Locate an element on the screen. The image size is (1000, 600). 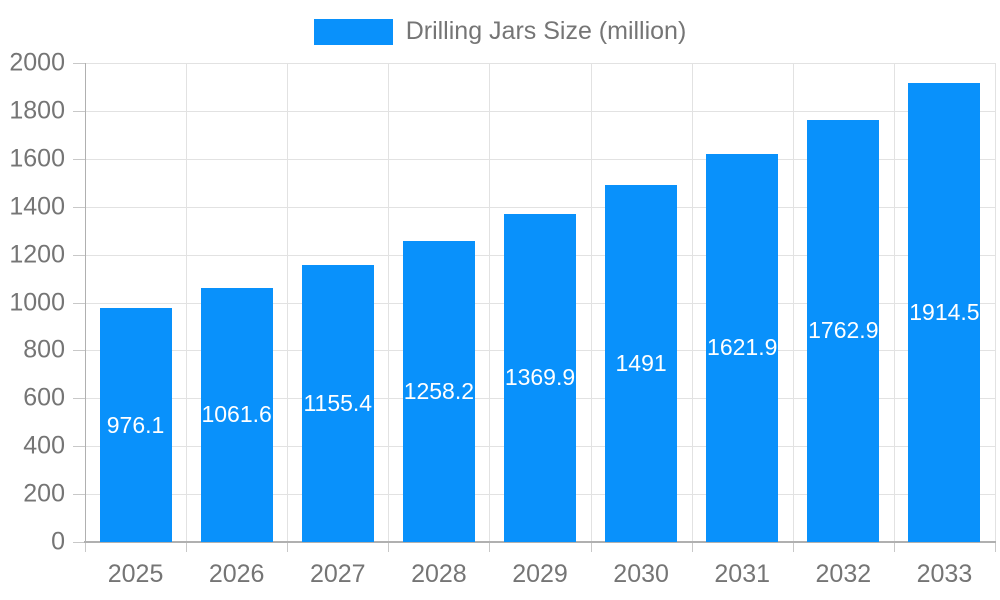
bar-value-label: 1258.2 is located at coordinates (439, 390).